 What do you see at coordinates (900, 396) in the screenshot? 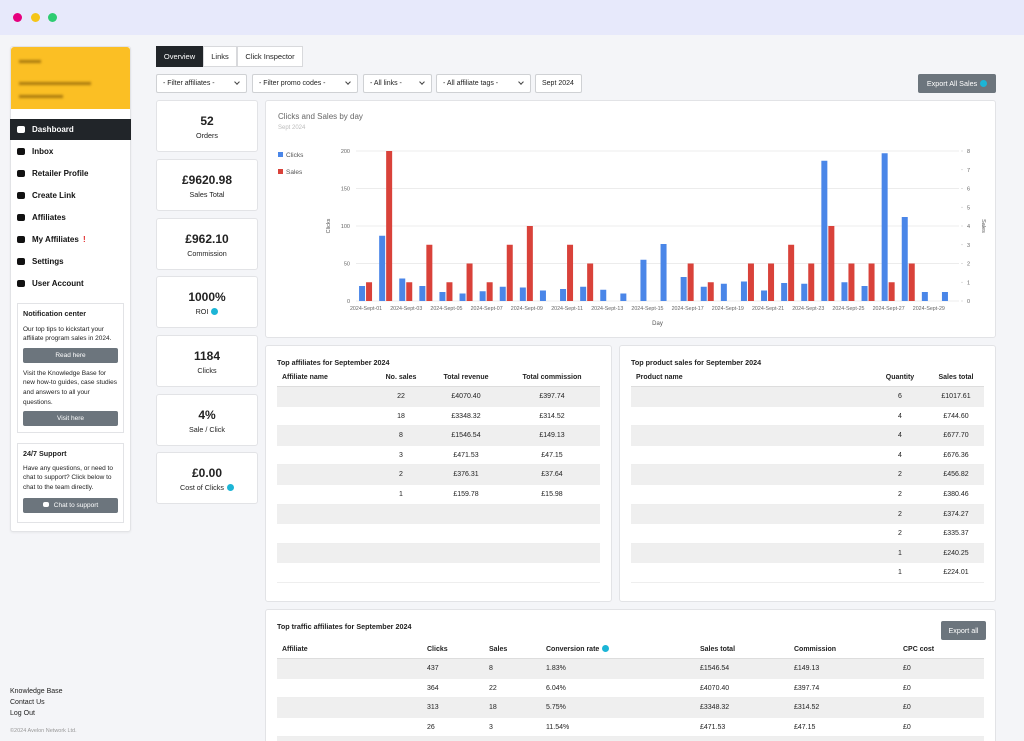
I see `table-cell: 6` at bounding box center [900, 396].